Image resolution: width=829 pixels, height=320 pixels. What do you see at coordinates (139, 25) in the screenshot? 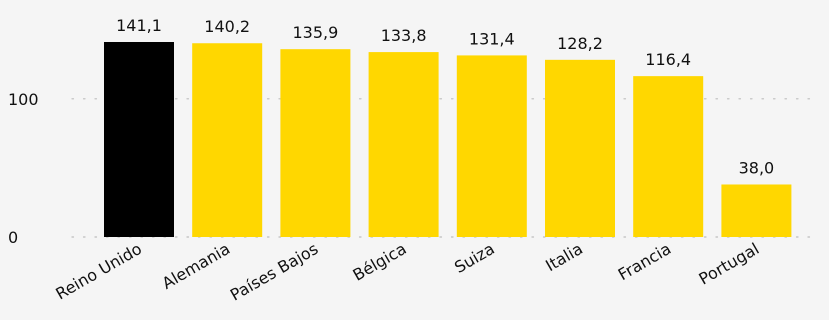
I see `data-label: 141,1` at bounding box center [139, 25].